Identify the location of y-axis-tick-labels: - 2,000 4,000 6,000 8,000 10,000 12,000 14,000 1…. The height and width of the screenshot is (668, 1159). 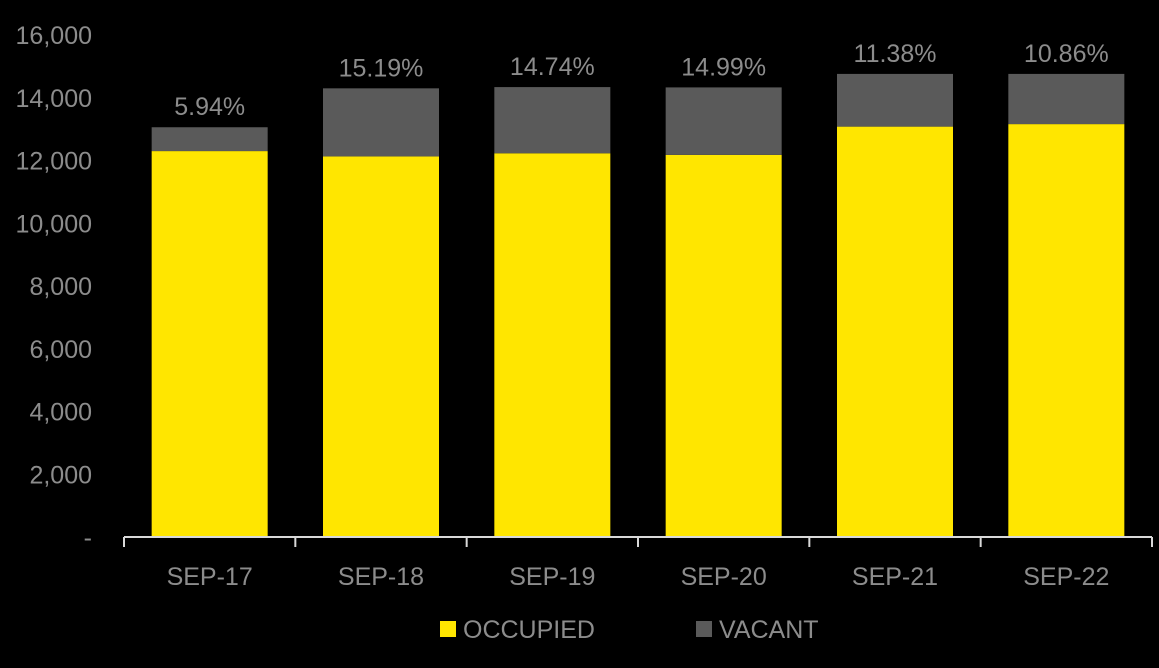
(54, 287).